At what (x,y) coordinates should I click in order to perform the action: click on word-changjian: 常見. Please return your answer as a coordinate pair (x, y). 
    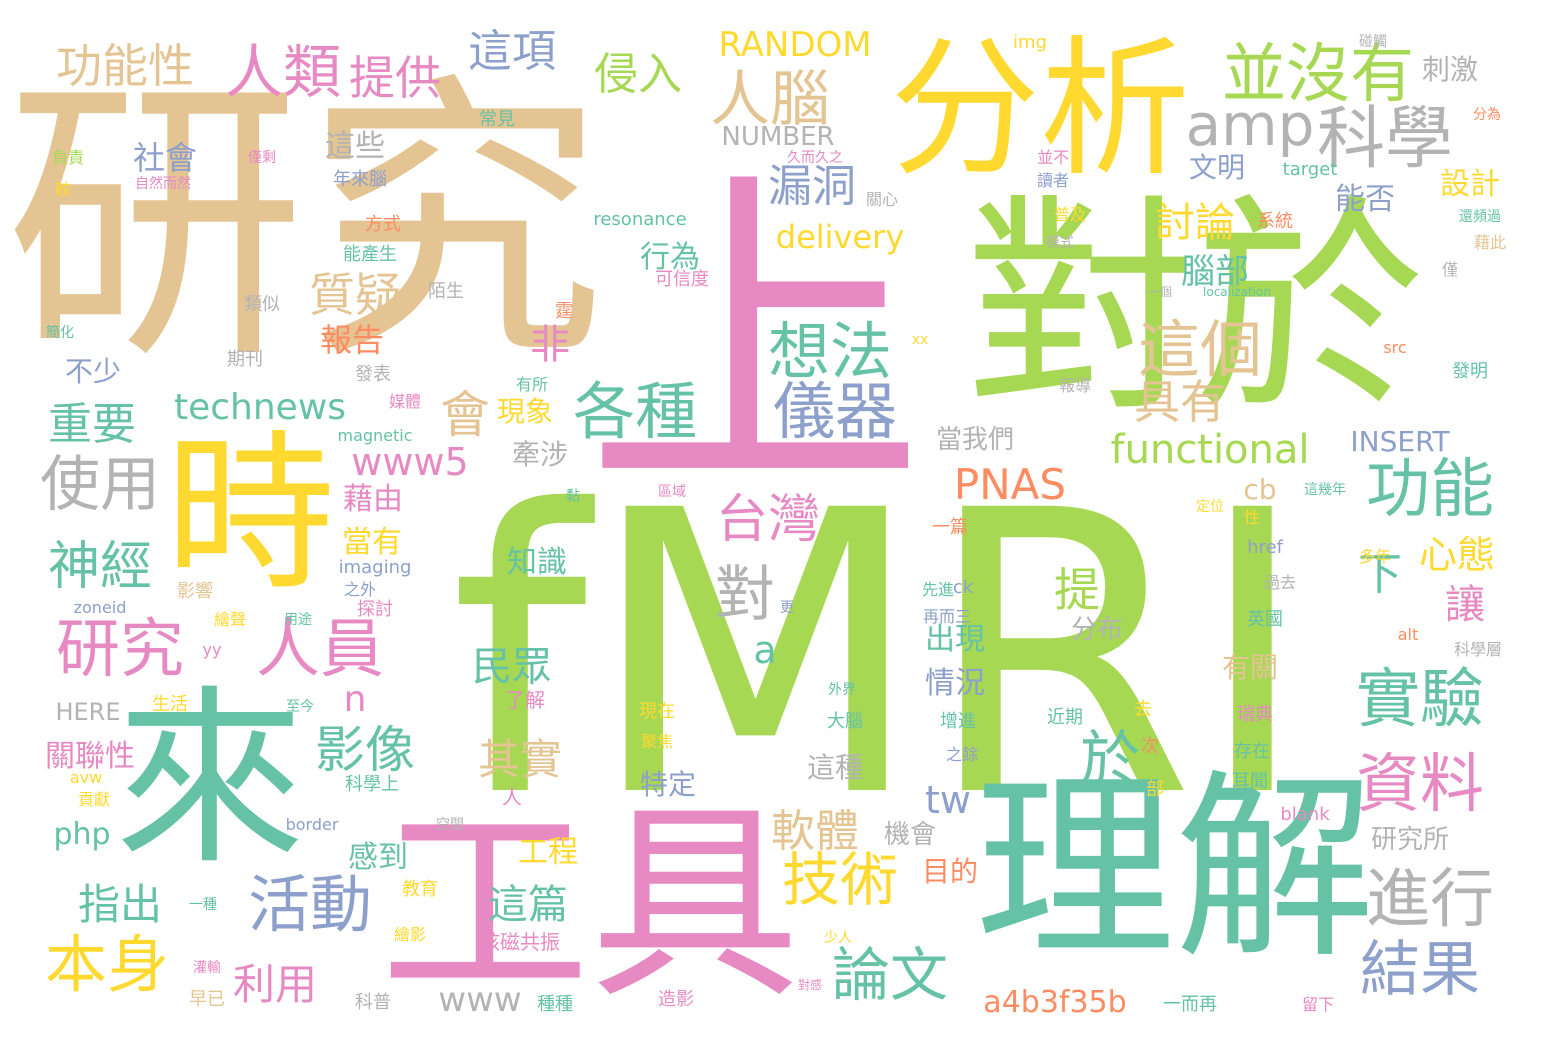
    Looking at the image, I should click on (497, 119).